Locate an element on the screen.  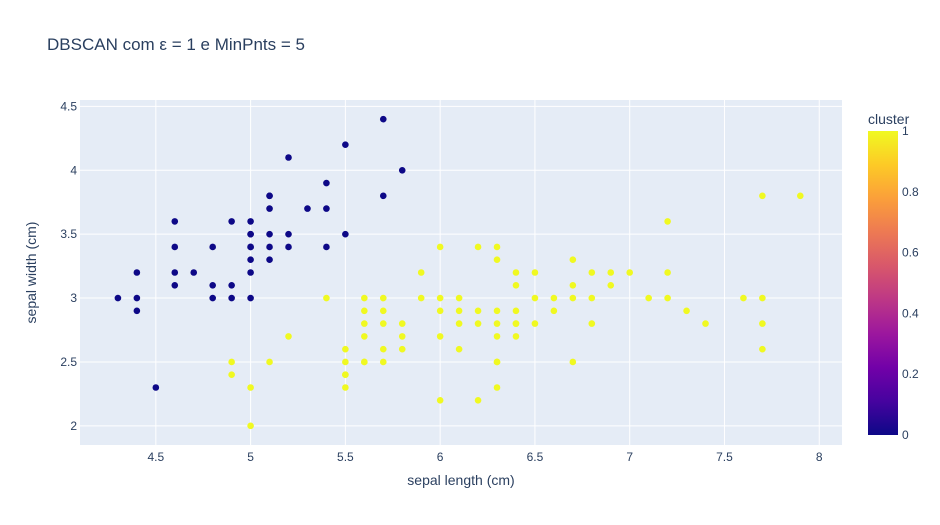
x-axis-title: sepal length (cm) is located at coordinates (460, 480).